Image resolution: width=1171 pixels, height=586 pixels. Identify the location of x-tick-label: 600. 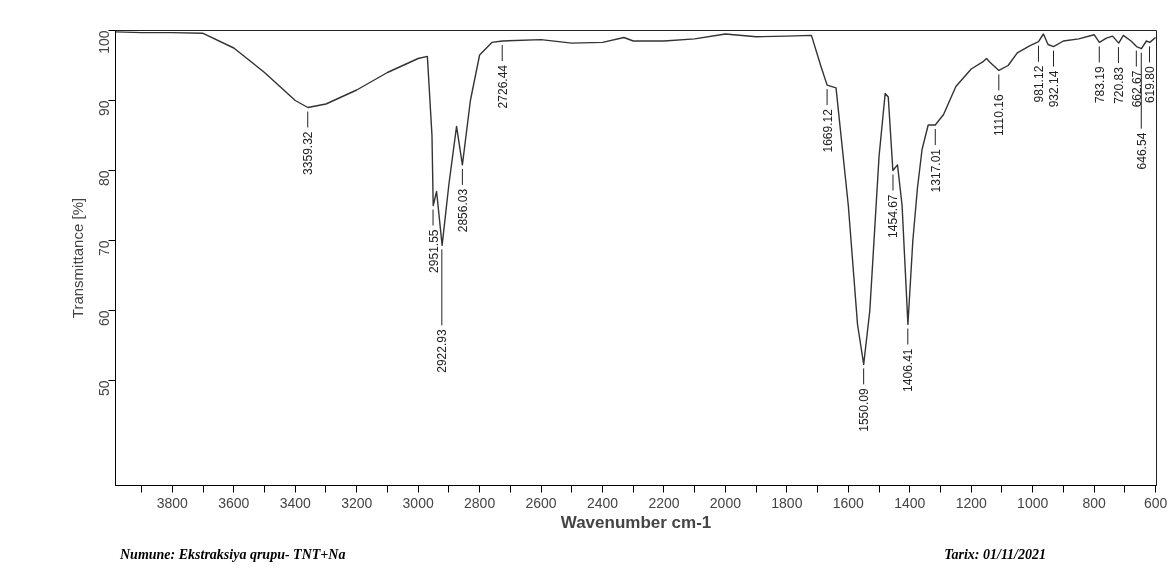
(1155, 502).